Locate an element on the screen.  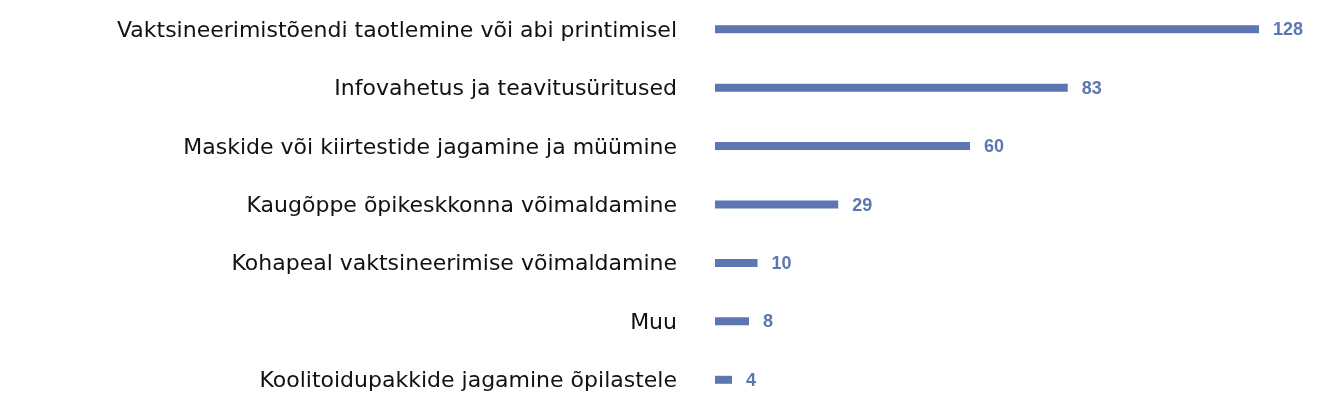
y-tick-label: Kaugõppe õpikeskkonna võimaldamine is located at coordinates (461, 204).